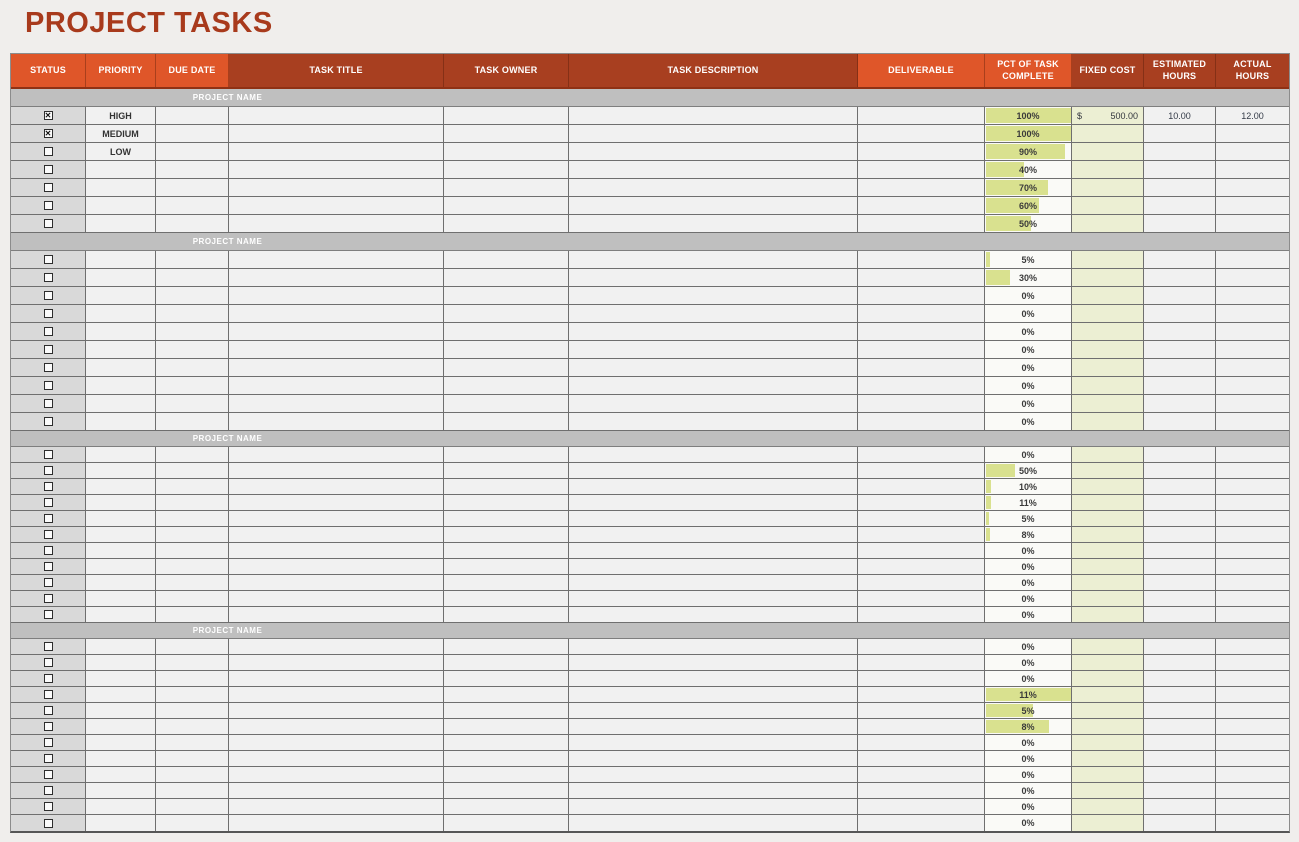  What do you see at coordinates (121, 115) in the screenshot?
I see `priority-cell: HIGH` at bounding box center [121, 115].